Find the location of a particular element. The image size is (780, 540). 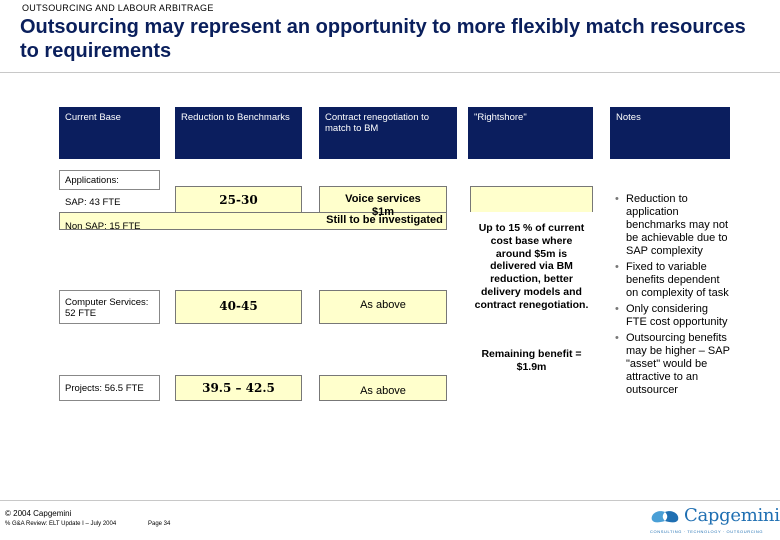

applications-label: Applications: is located at coordinates (109, 180).